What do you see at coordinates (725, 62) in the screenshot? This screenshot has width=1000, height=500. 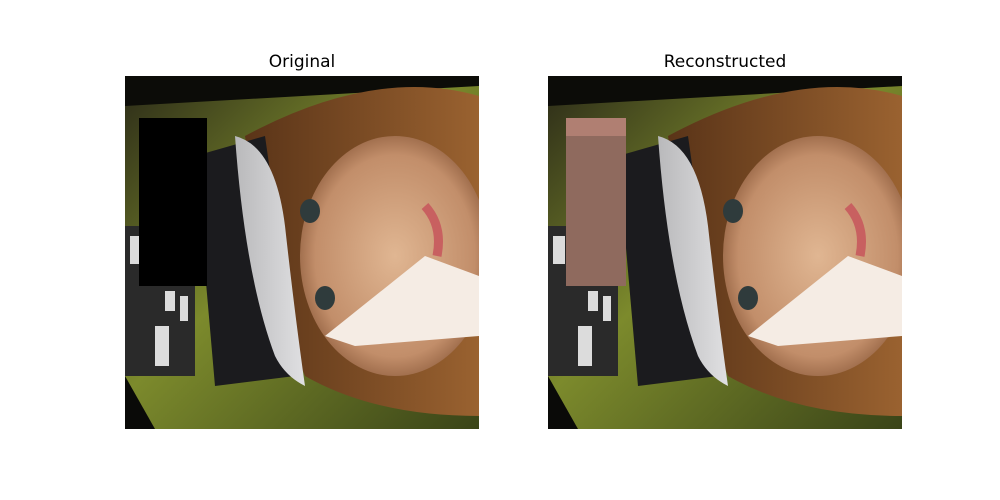 I see `right-panel-title: Reconstructed` at bounding box center [725, 62].